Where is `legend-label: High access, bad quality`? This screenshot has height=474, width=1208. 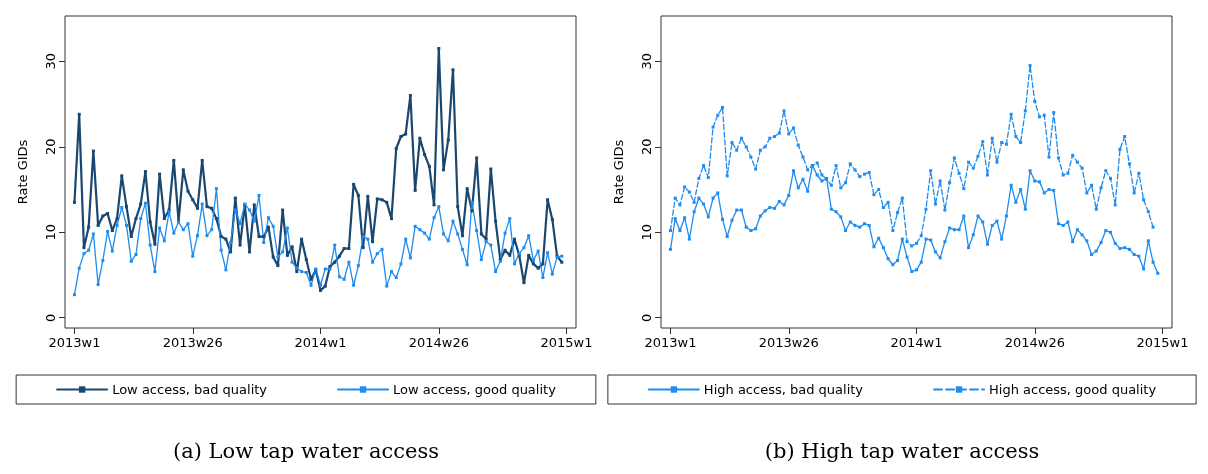
legend-label: High access, bad quality is located at coordinates (783, 389).